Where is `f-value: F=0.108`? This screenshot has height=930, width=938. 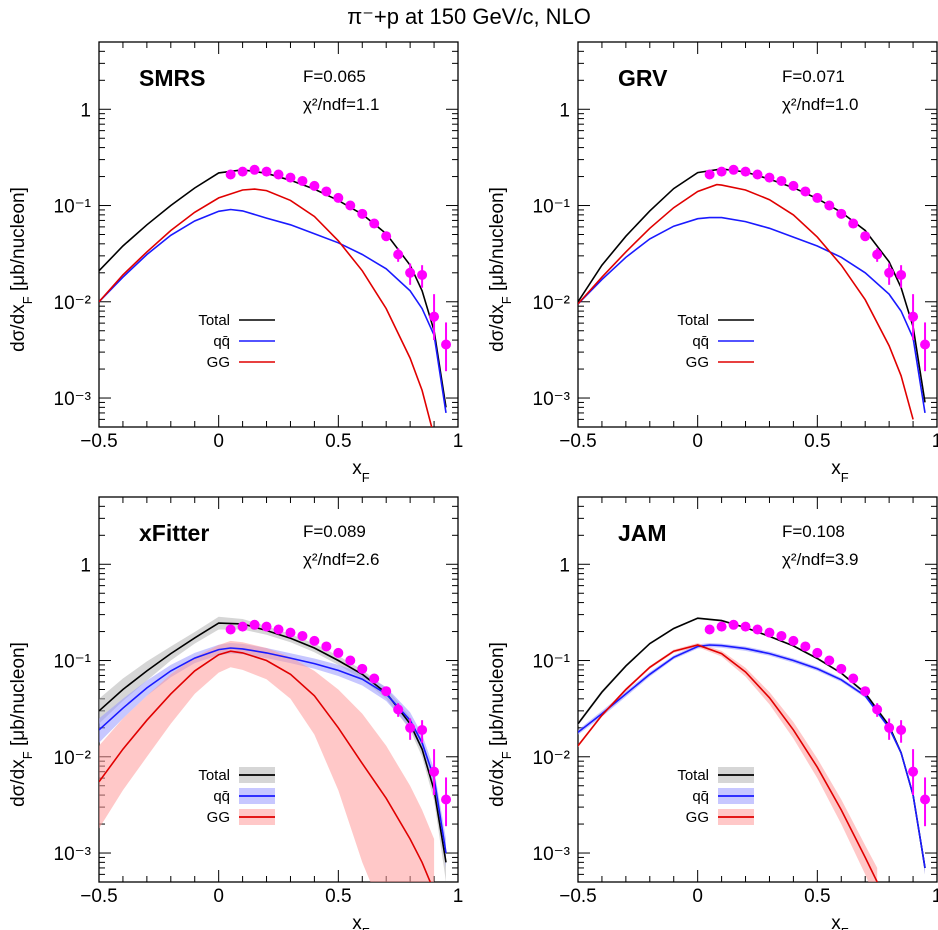 f-value: F=0.108 is located at coordinates (813, 531).